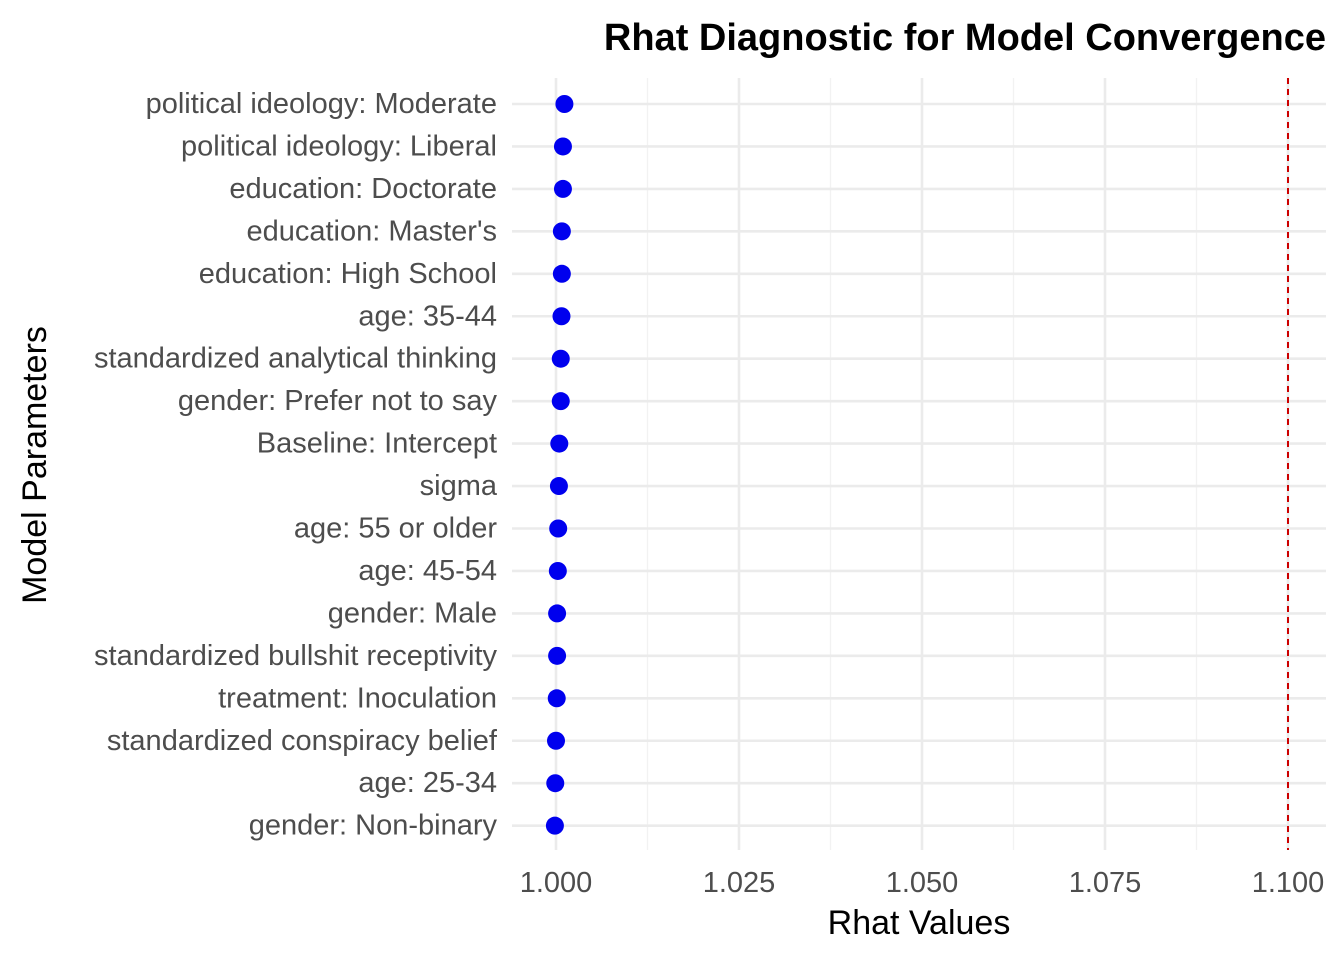 The height and width of the screenshot is (960, 1344). Describe the element at coordinates (965, 38) in the screenshot. I see `chart-title: Rhat Diagnostic for Model Convergence` at that location.